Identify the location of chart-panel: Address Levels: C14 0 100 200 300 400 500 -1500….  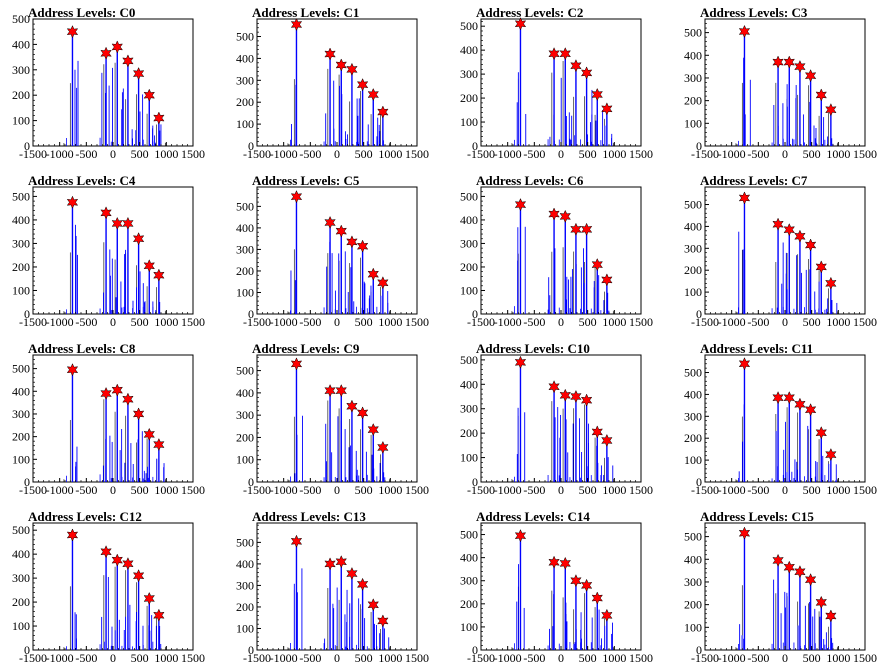
(560, 588).